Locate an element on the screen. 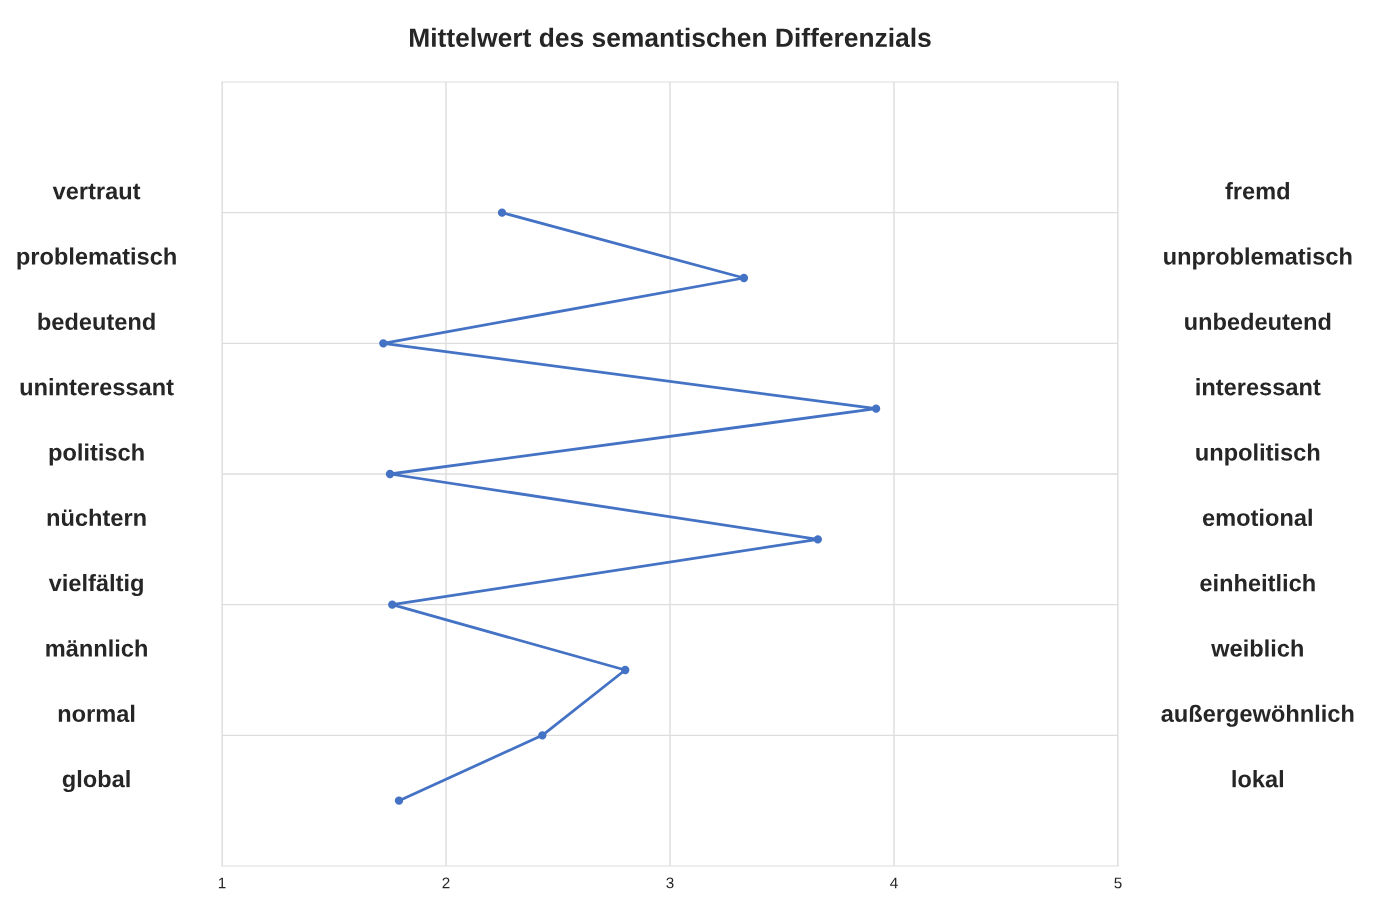  y-tick-label: problematisch is located at coordinates (96, 258).